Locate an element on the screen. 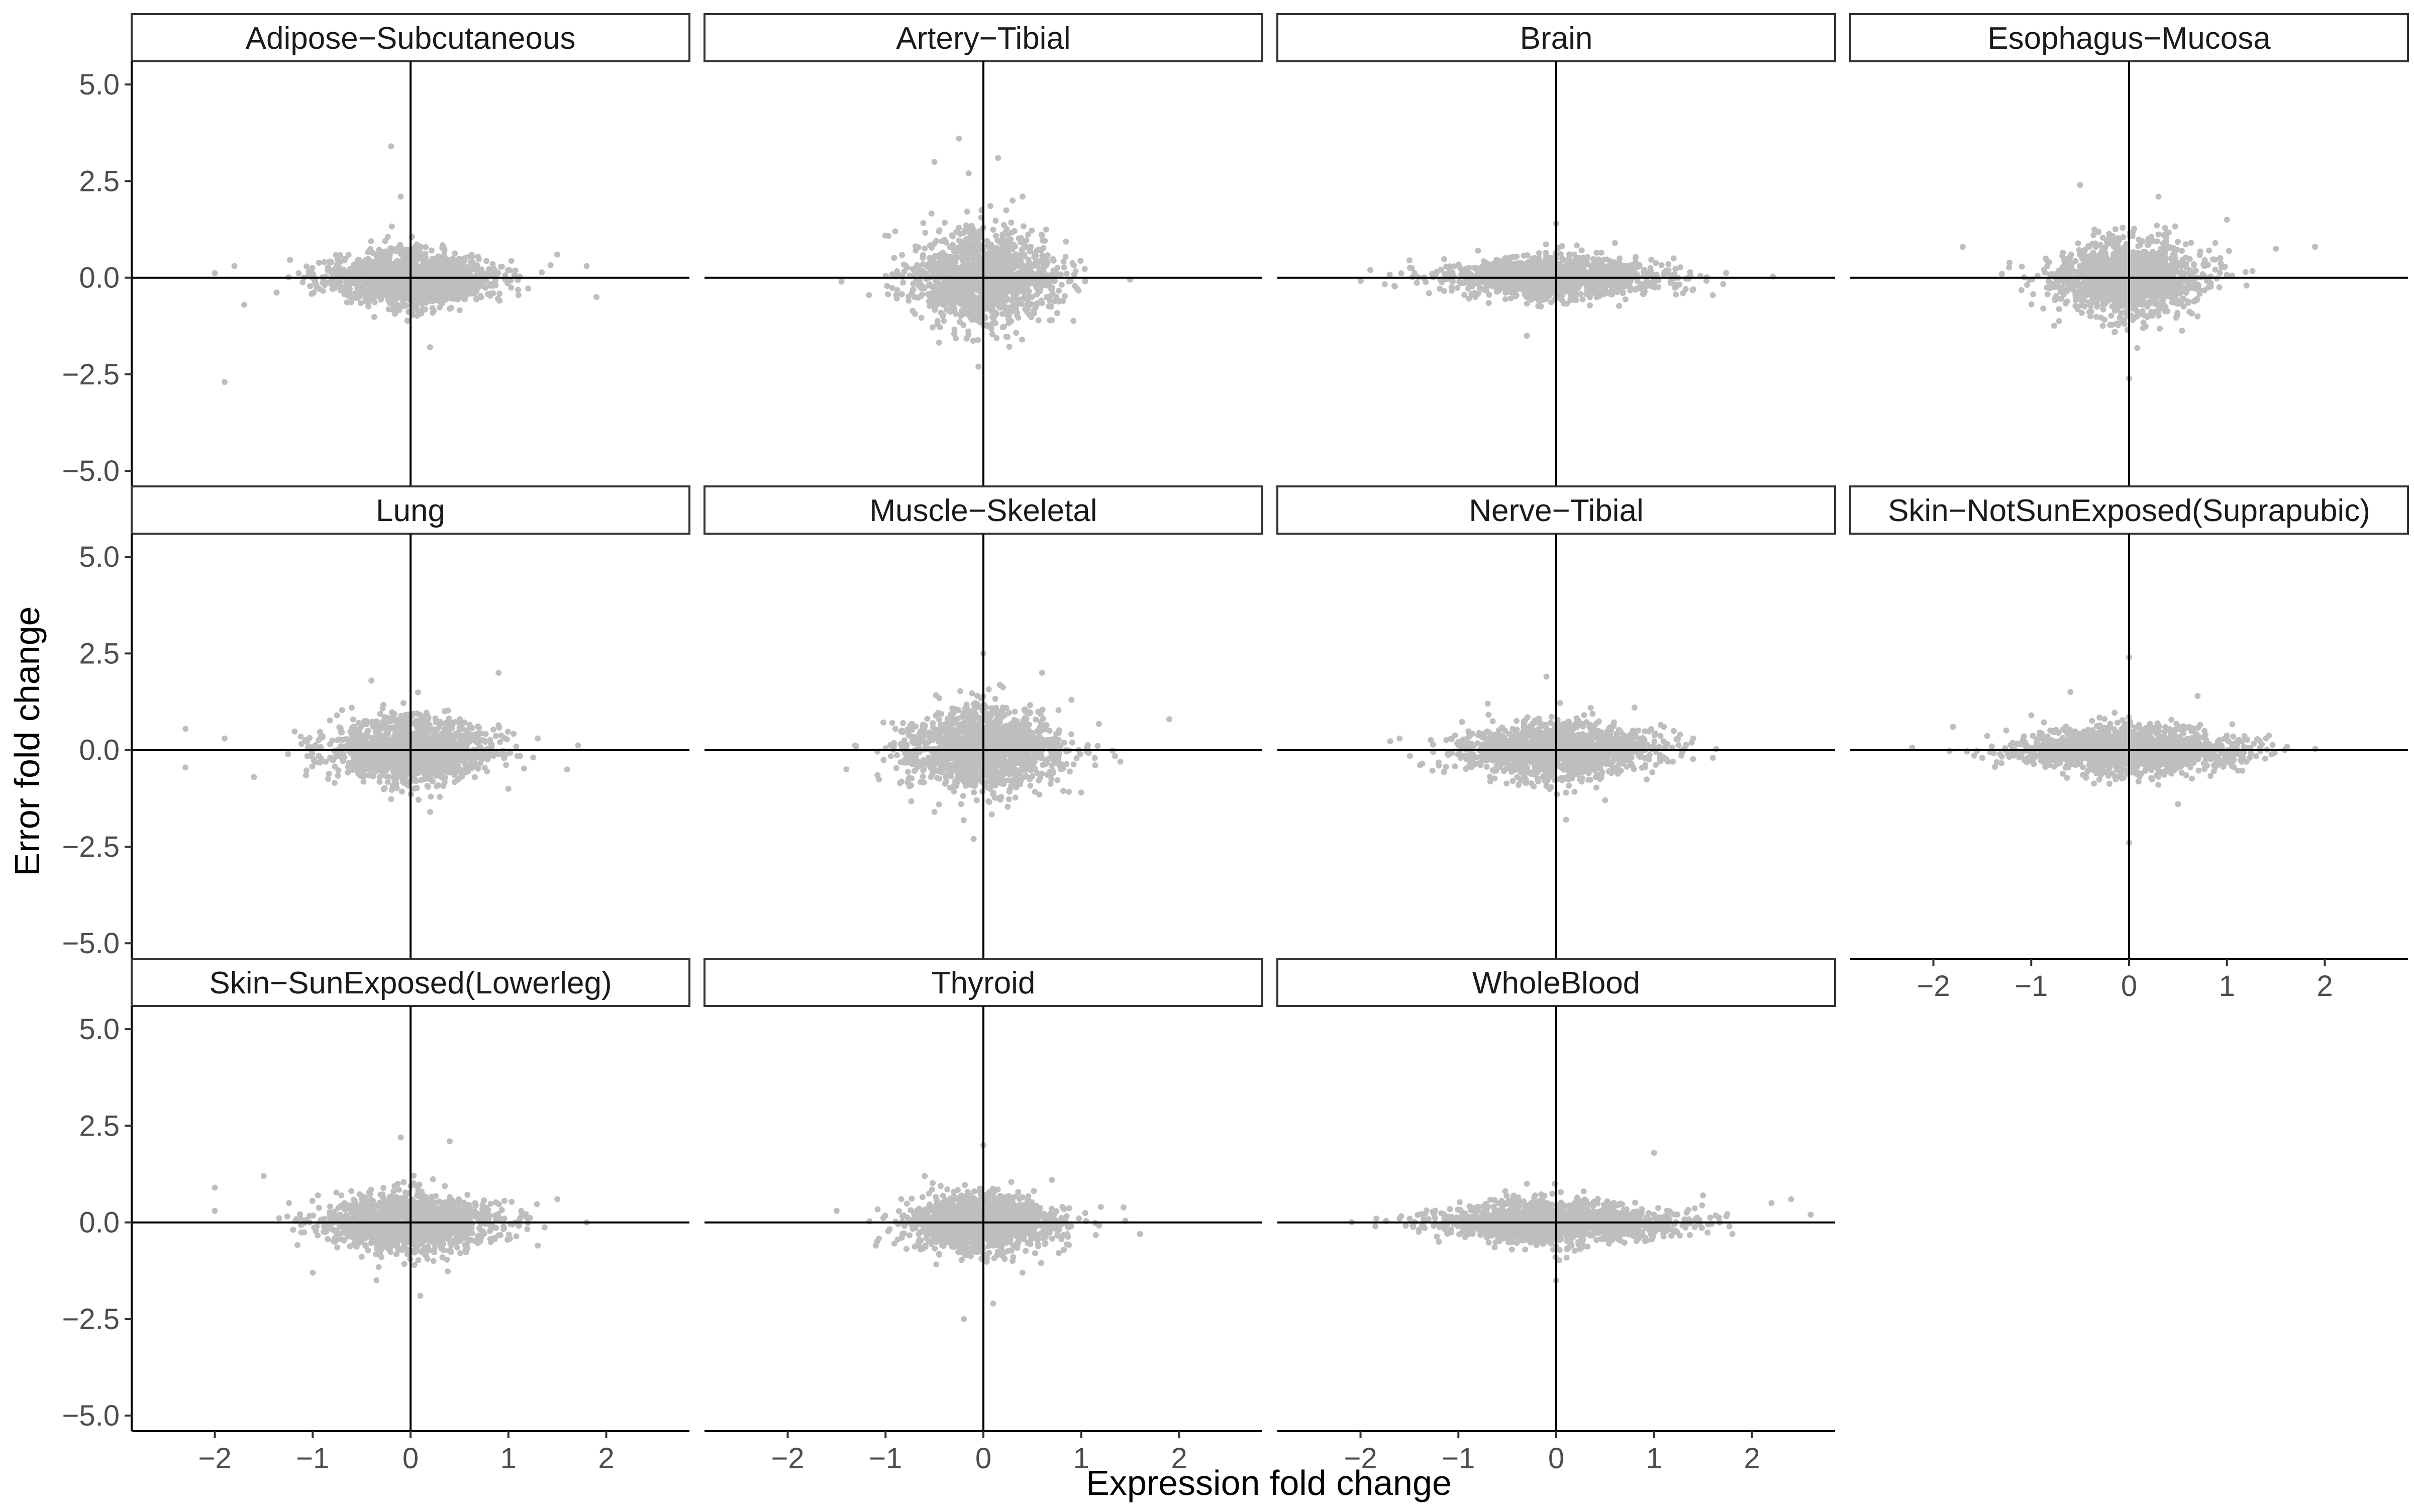  facet-strip-label: Artery−Tibial is located at coordinates (983, 38).